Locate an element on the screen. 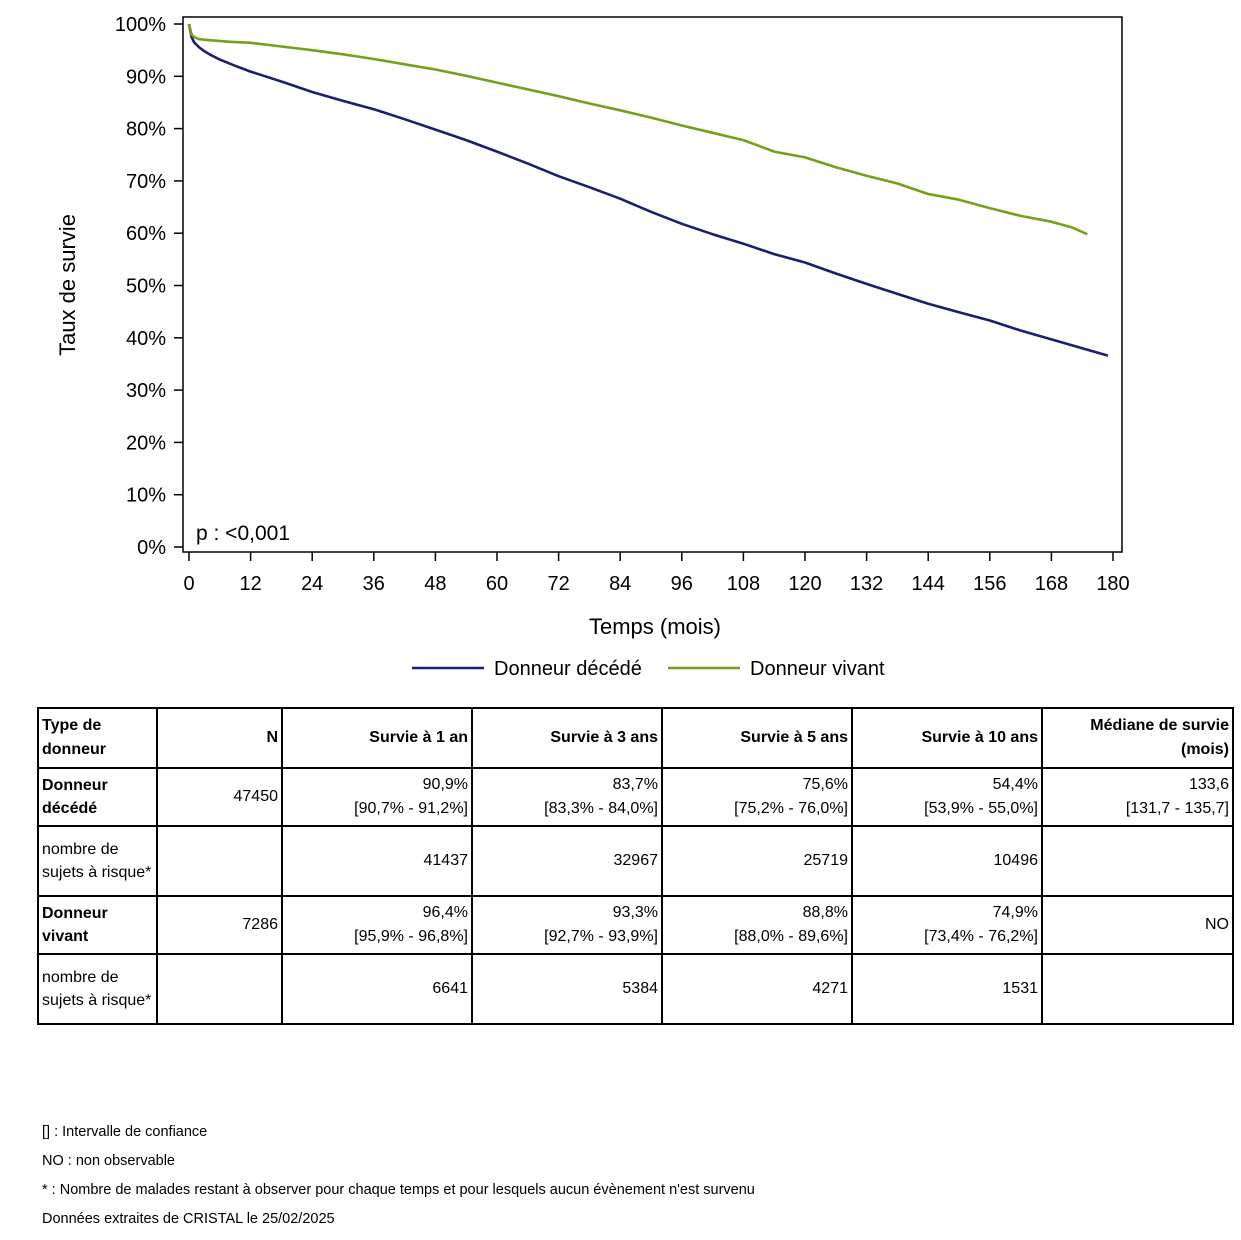 This screenshot has height=1240, width=1241. y-tick-label: 60% is located at coordinates (146, 234).